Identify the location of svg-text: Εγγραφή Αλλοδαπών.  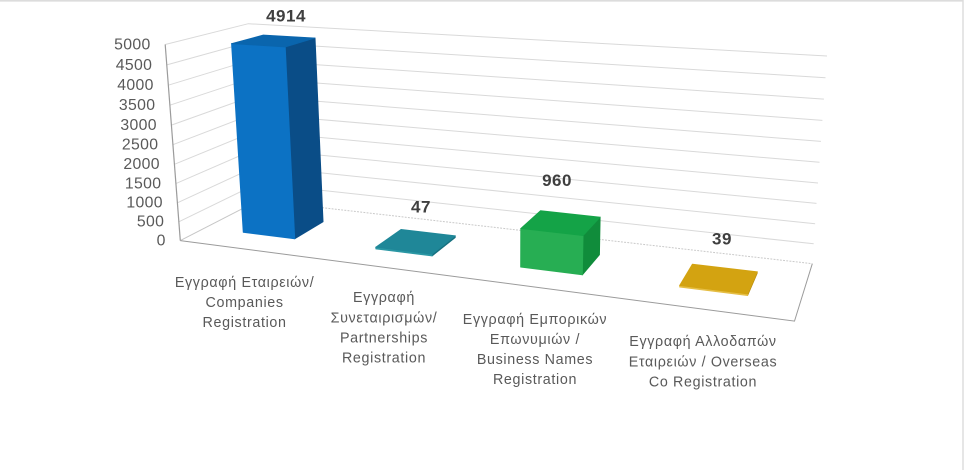
(702, 342).